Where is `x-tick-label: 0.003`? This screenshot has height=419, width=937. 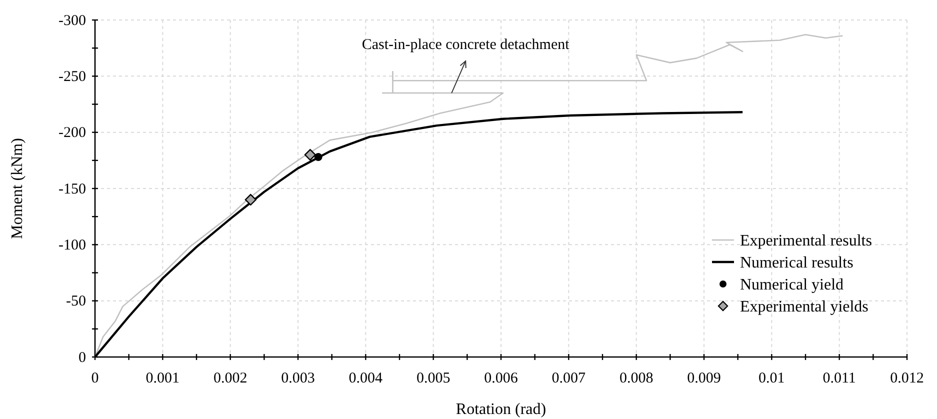
x-tick-label: 0.003 is located at coordinates (298, 378).